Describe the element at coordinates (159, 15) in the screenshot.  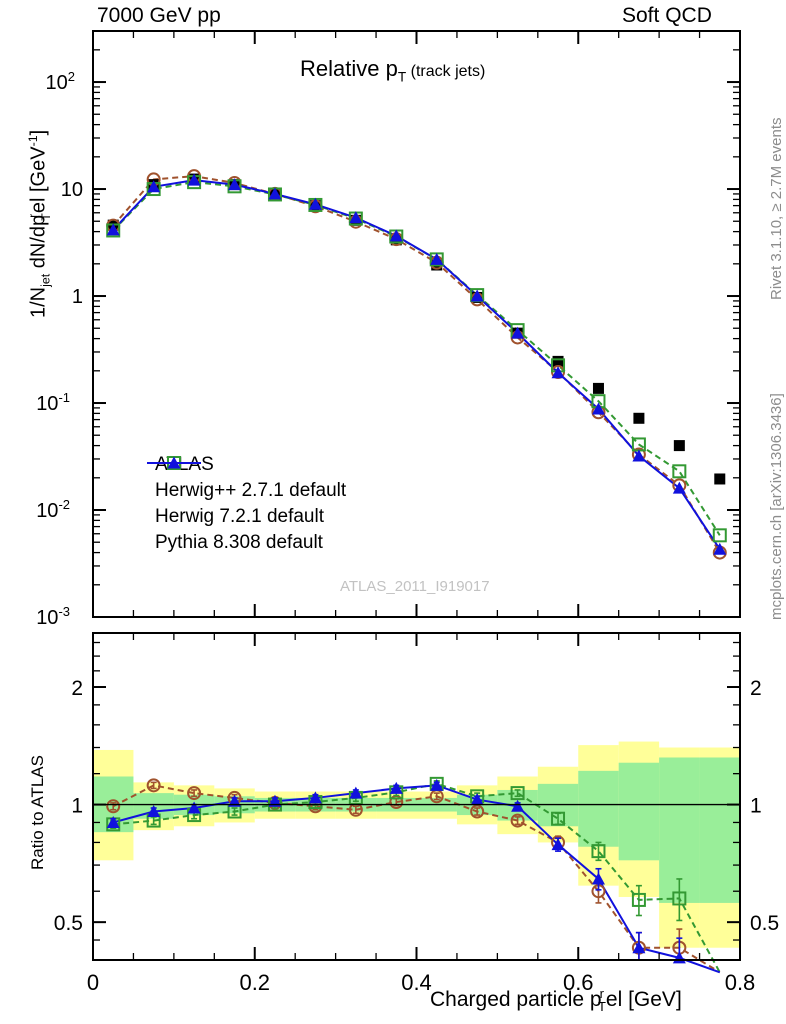
I see `header-left-label: 7000 GeV pp` at that location.